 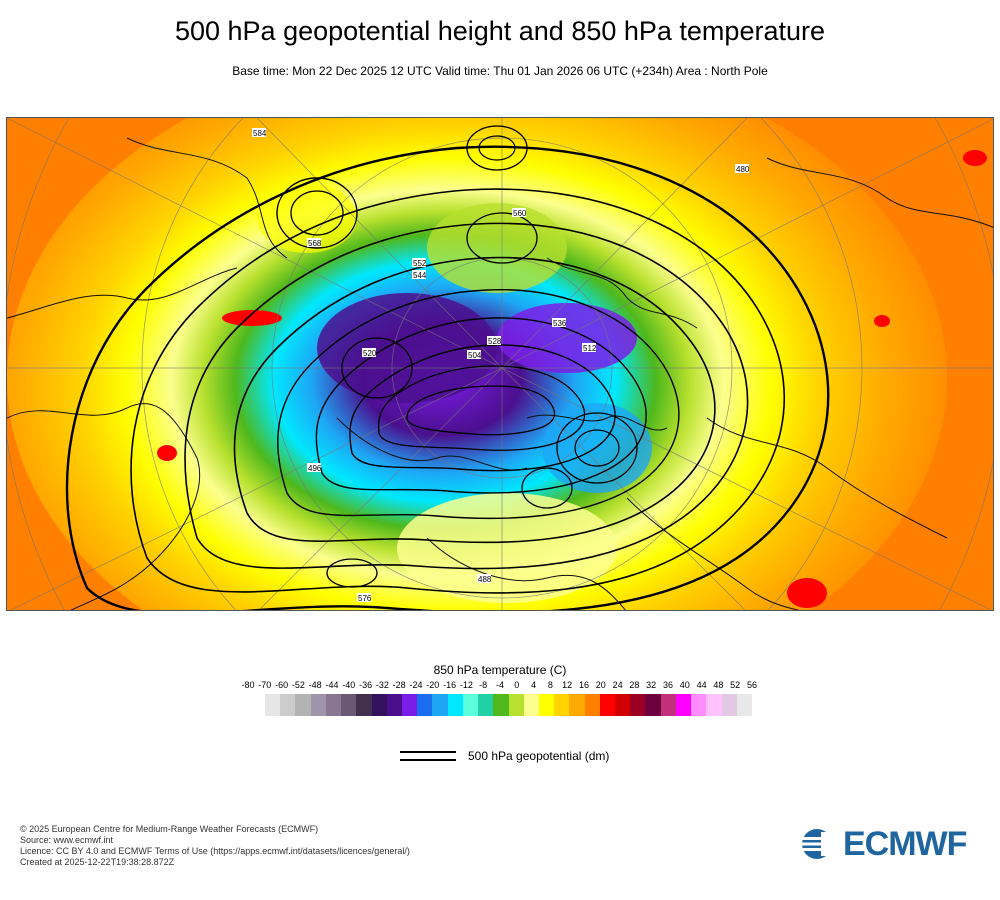 I want to click on legend-tick-label: -12, so click(x=466, y=685).